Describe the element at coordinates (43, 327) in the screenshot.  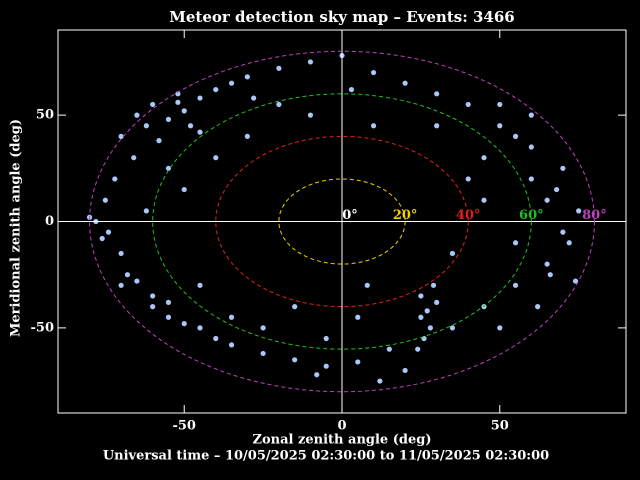
I see `y-tick-label: -50` at that location.